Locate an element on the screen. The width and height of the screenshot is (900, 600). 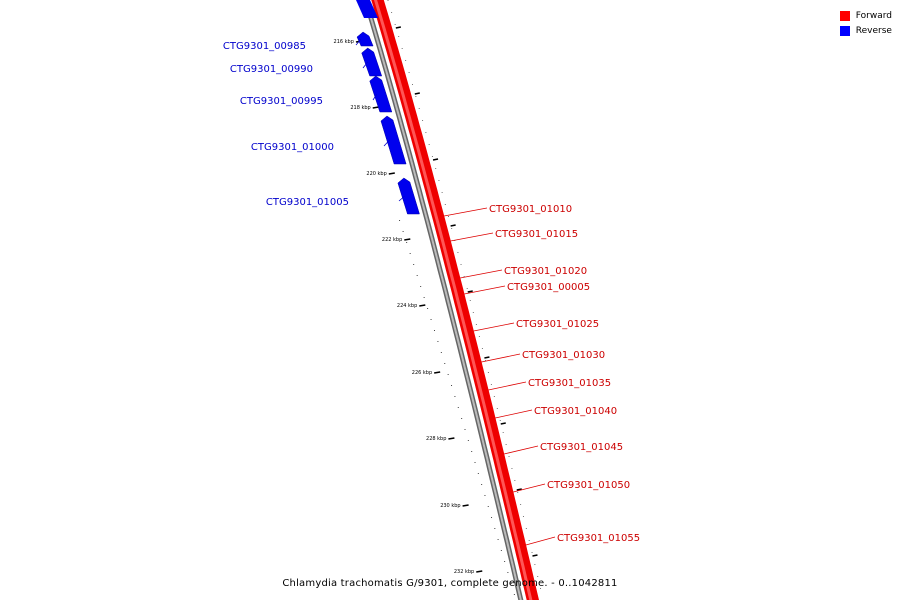
legend-reverse: Reverse is located at coordinates (865, 30).